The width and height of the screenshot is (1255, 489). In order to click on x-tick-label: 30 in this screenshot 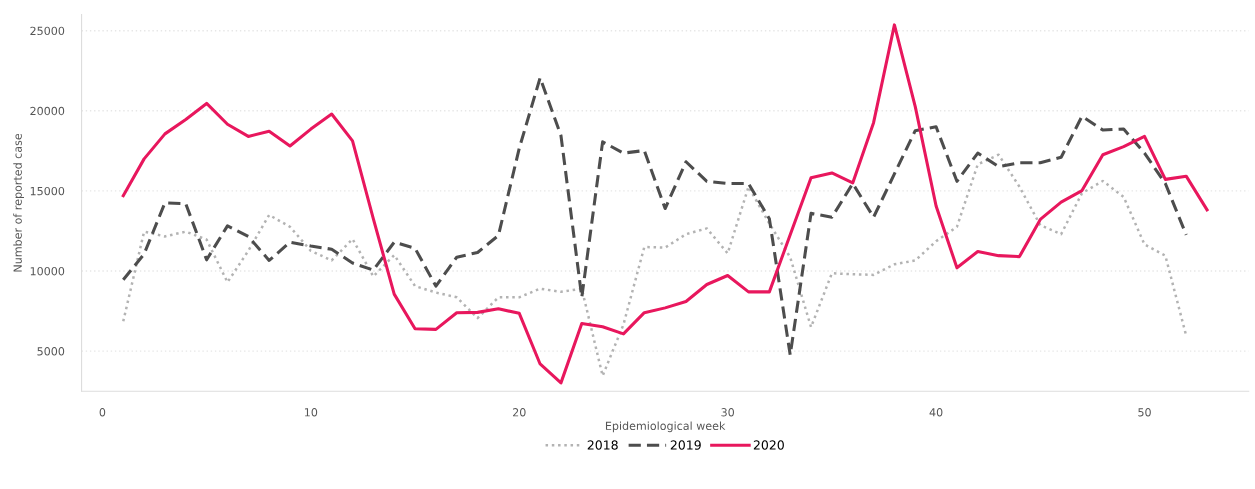, I will do `click(728, 412)`.